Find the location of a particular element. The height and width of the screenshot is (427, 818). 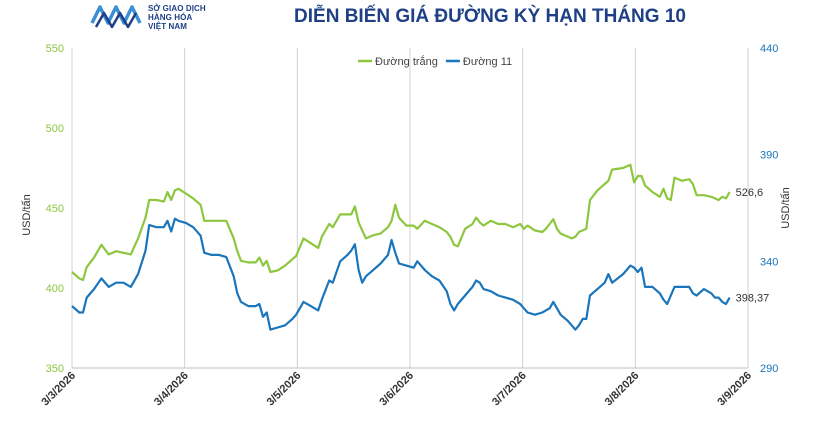

logo: SỞ GIAO DỊCH HÀNG HÓA VIỆT NAM is located at coordinates (165, 20).